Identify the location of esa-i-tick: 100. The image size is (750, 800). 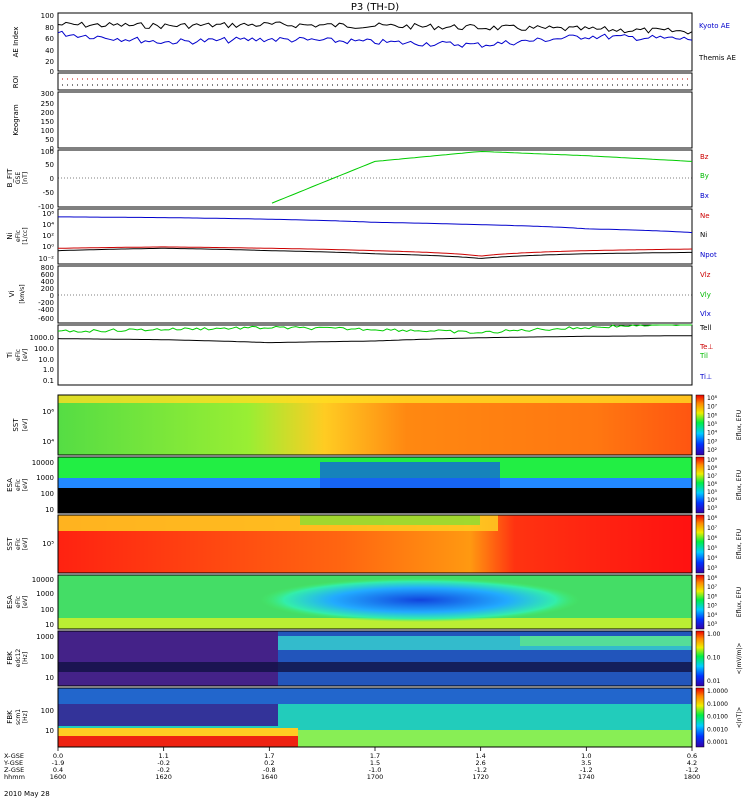
(47, 610).